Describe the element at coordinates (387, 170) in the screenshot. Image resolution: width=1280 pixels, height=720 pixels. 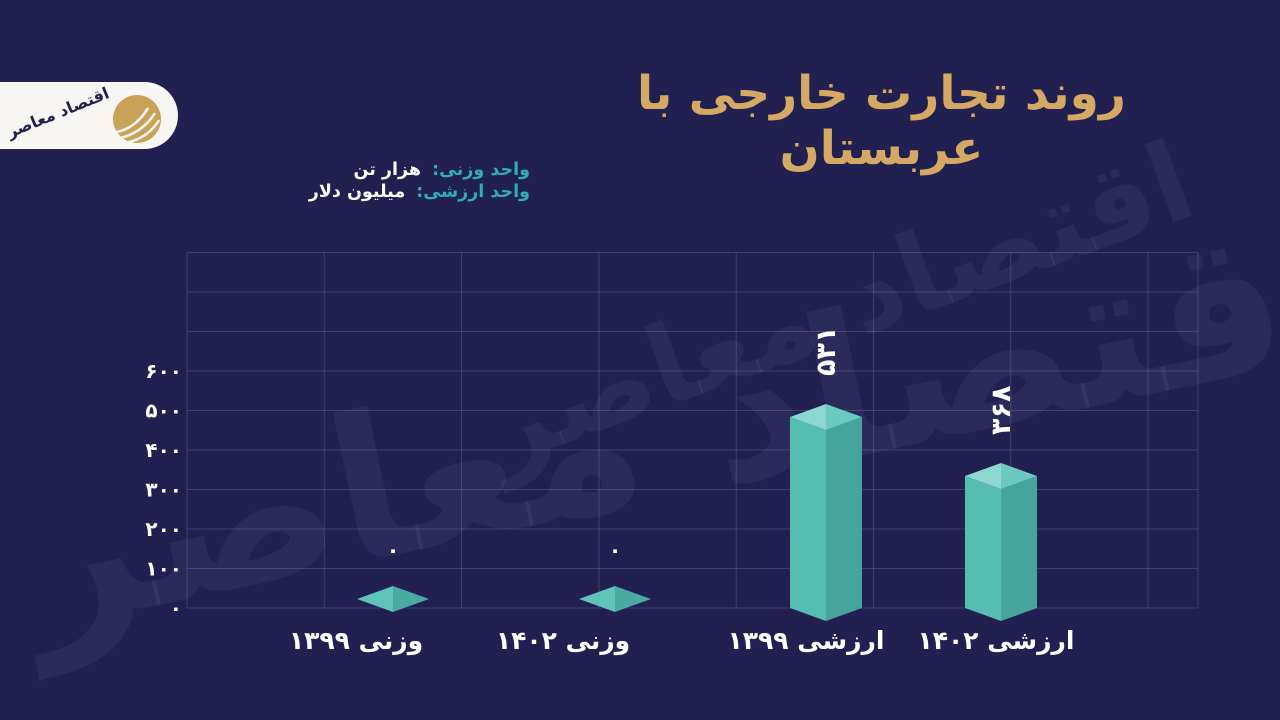
I see `weight-unit-value: هزار تن` at that location.